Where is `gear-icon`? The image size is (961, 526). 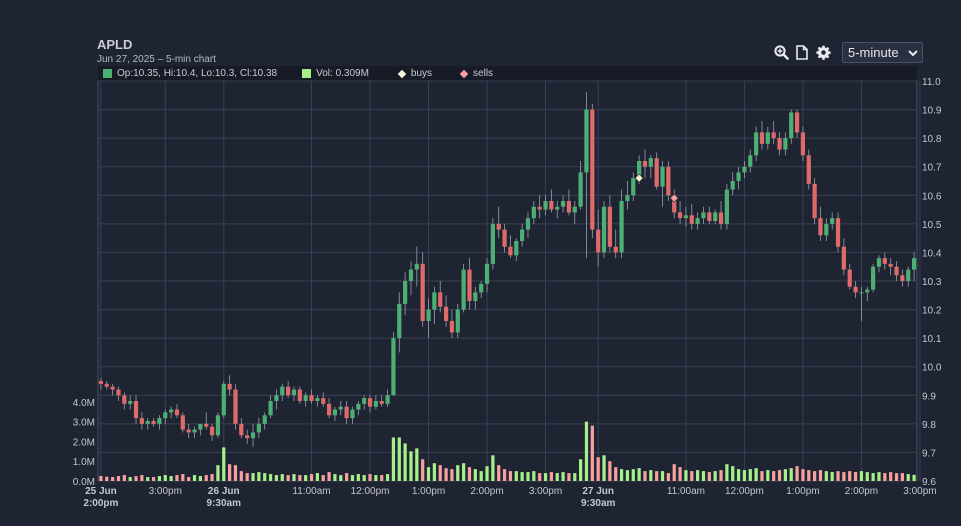 gear-icon is located at coordinates (823, 53).